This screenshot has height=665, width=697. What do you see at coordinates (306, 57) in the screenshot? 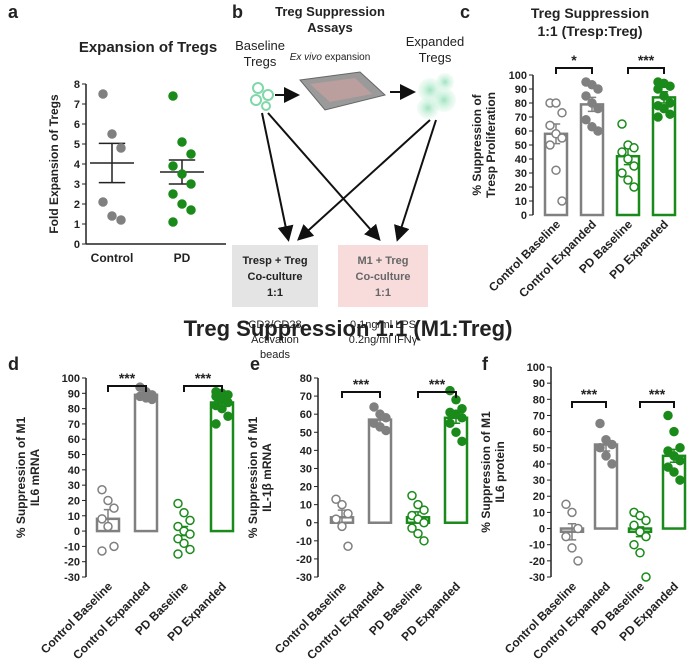
I see `expansion-italic: Ex vivo` at bounding box center [306, 57].